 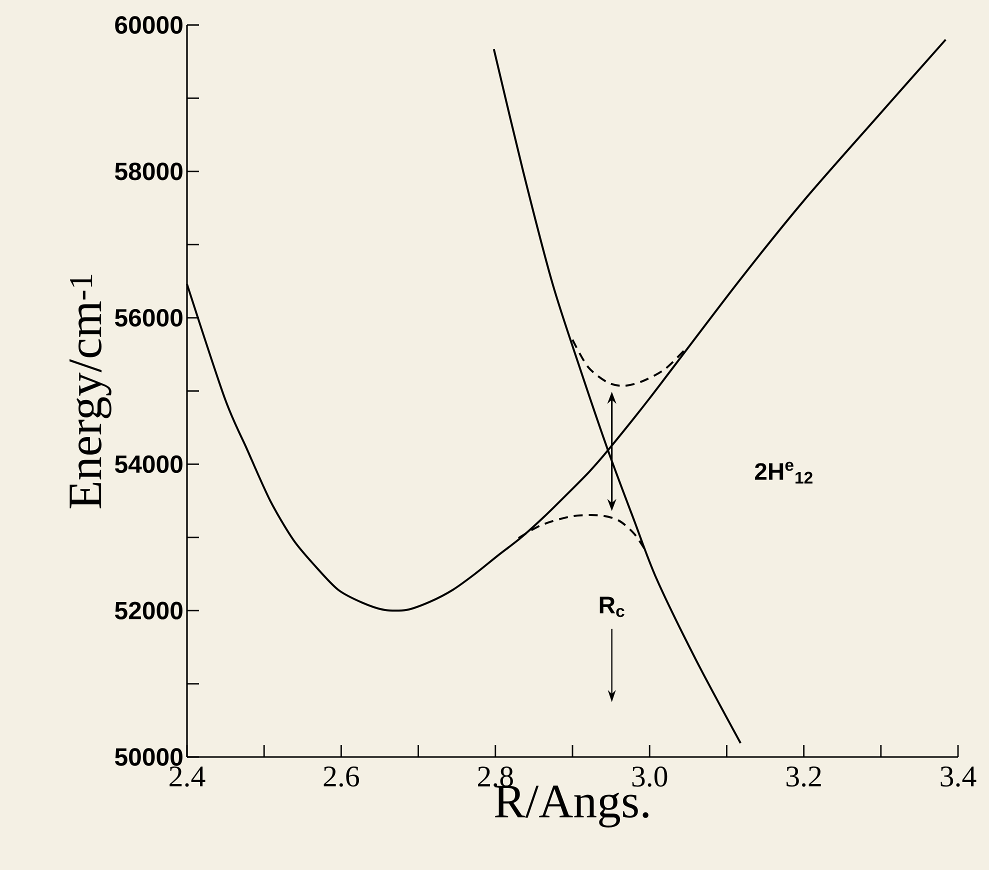 What do you see at coordinates (91, 391) in the screenshot?
I see `y-axis-title: Energy/cm$^{-1}$` at bounding box center [91, 391].